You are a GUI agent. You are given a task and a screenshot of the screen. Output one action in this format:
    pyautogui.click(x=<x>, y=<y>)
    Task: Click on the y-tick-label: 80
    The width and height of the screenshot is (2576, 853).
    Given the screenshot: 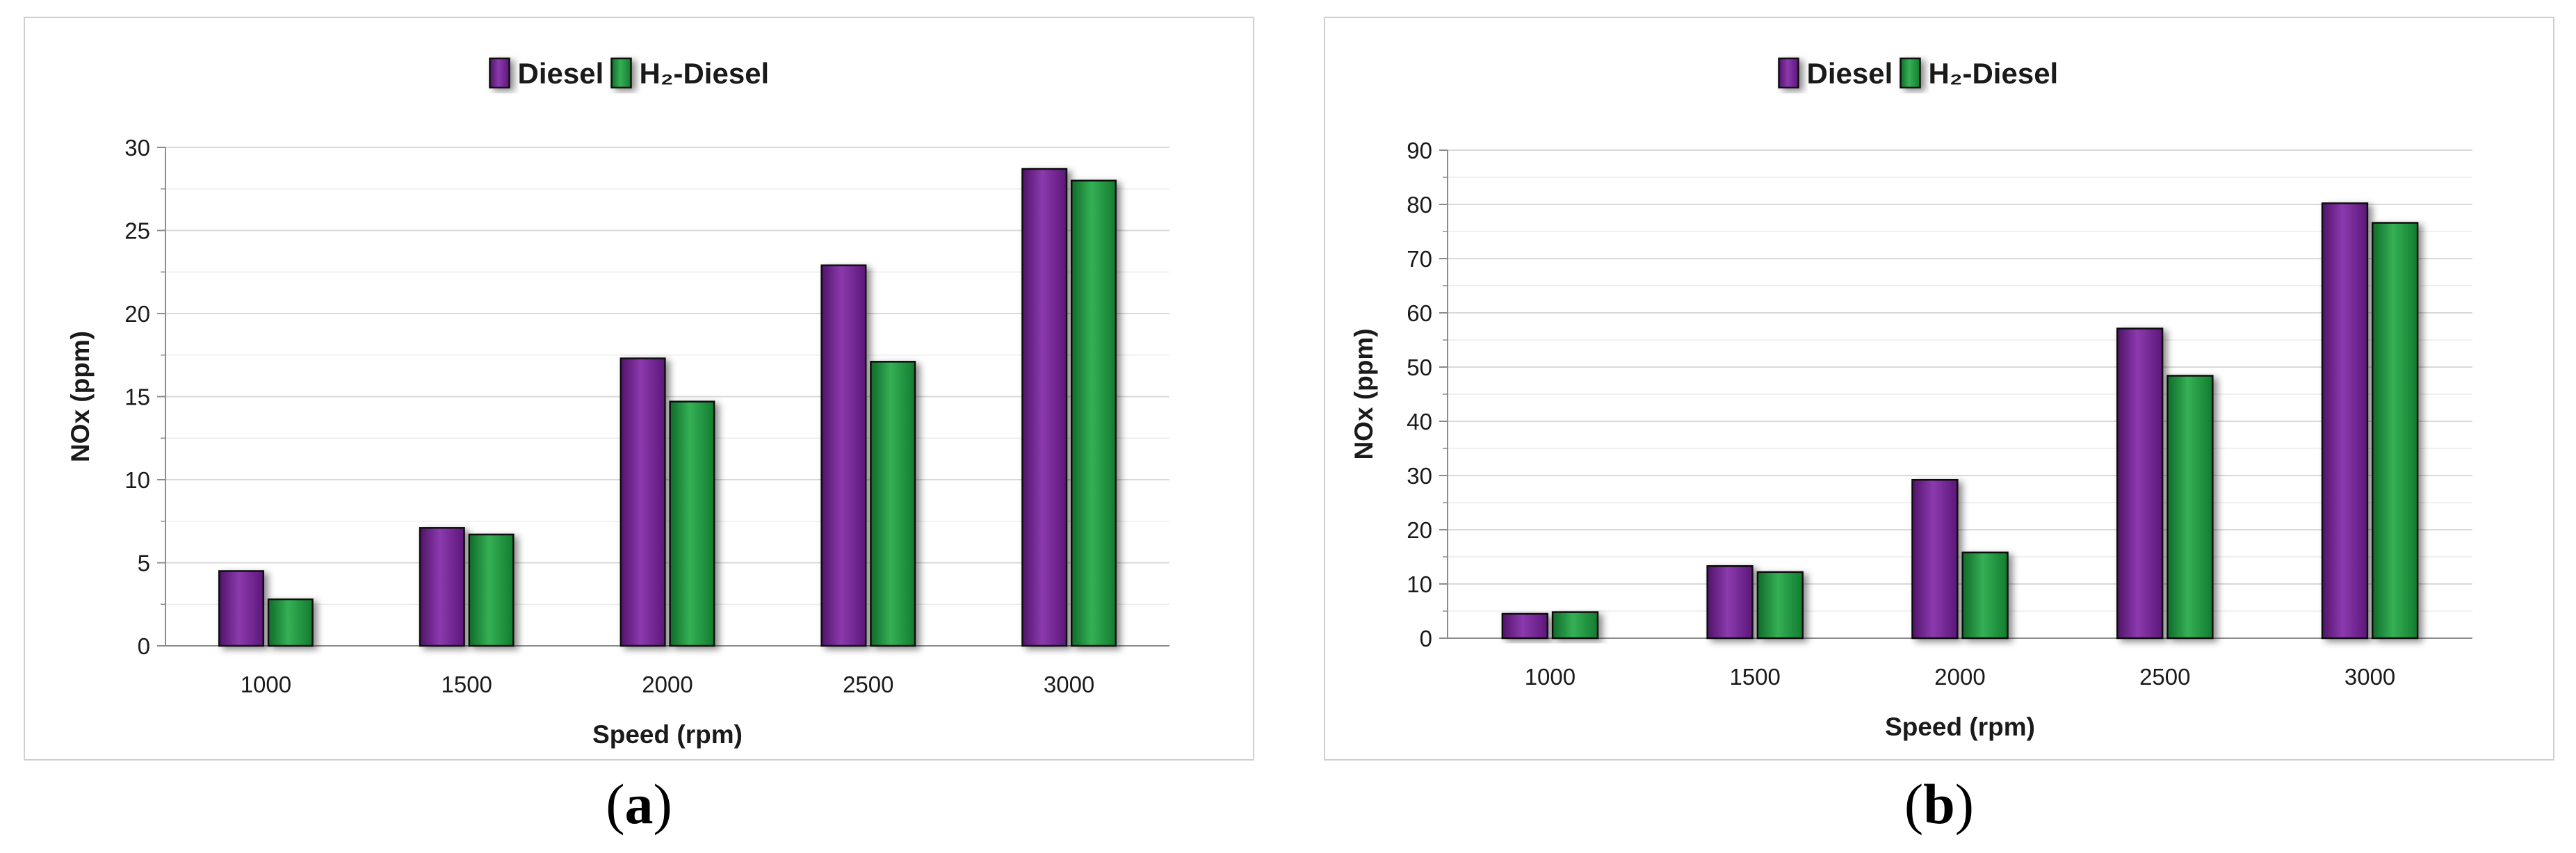 What is the action you would take?
    pyautogui.click(x=1419, y=205)
    